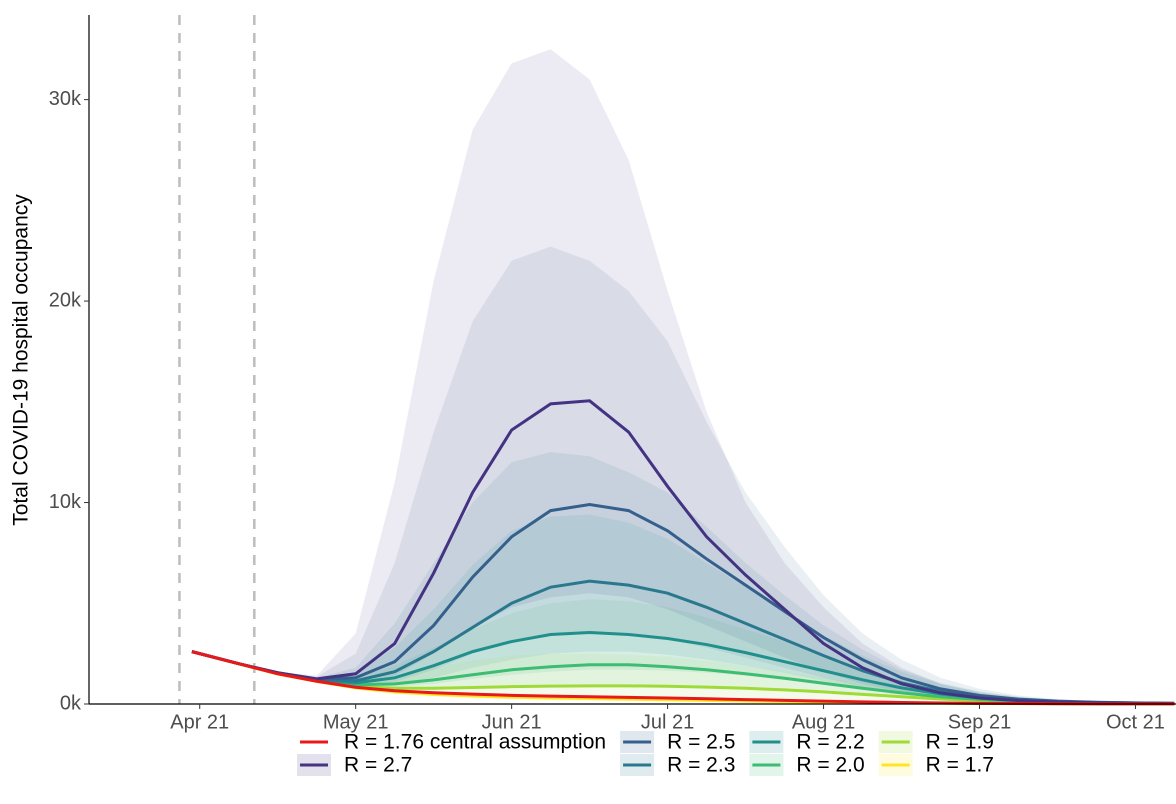  I want to click on legend-label: R = 2.3, so click(701, 765).